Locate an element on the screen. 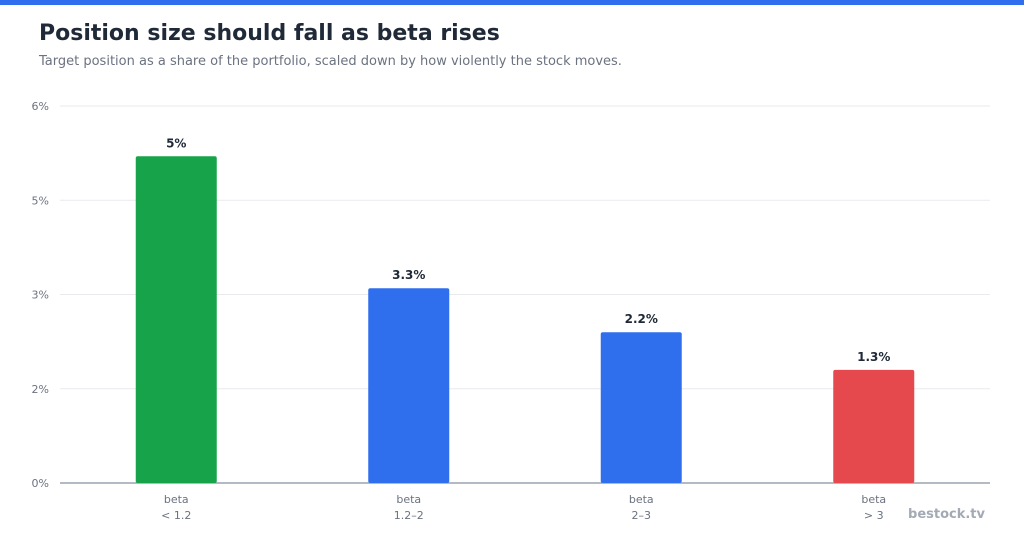  data-label: 5% is located at coordinates (176, 143).